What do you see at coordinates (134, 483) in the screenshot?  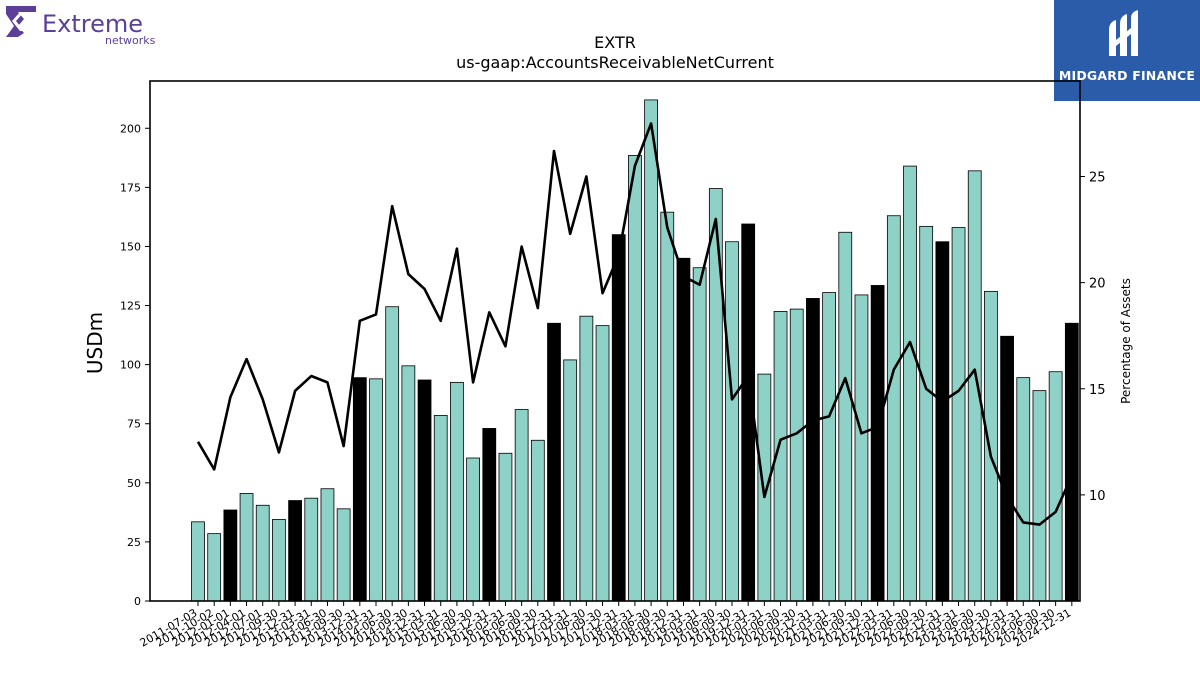 I see `y-tick-label: 50` at bounding box center [134, 483].